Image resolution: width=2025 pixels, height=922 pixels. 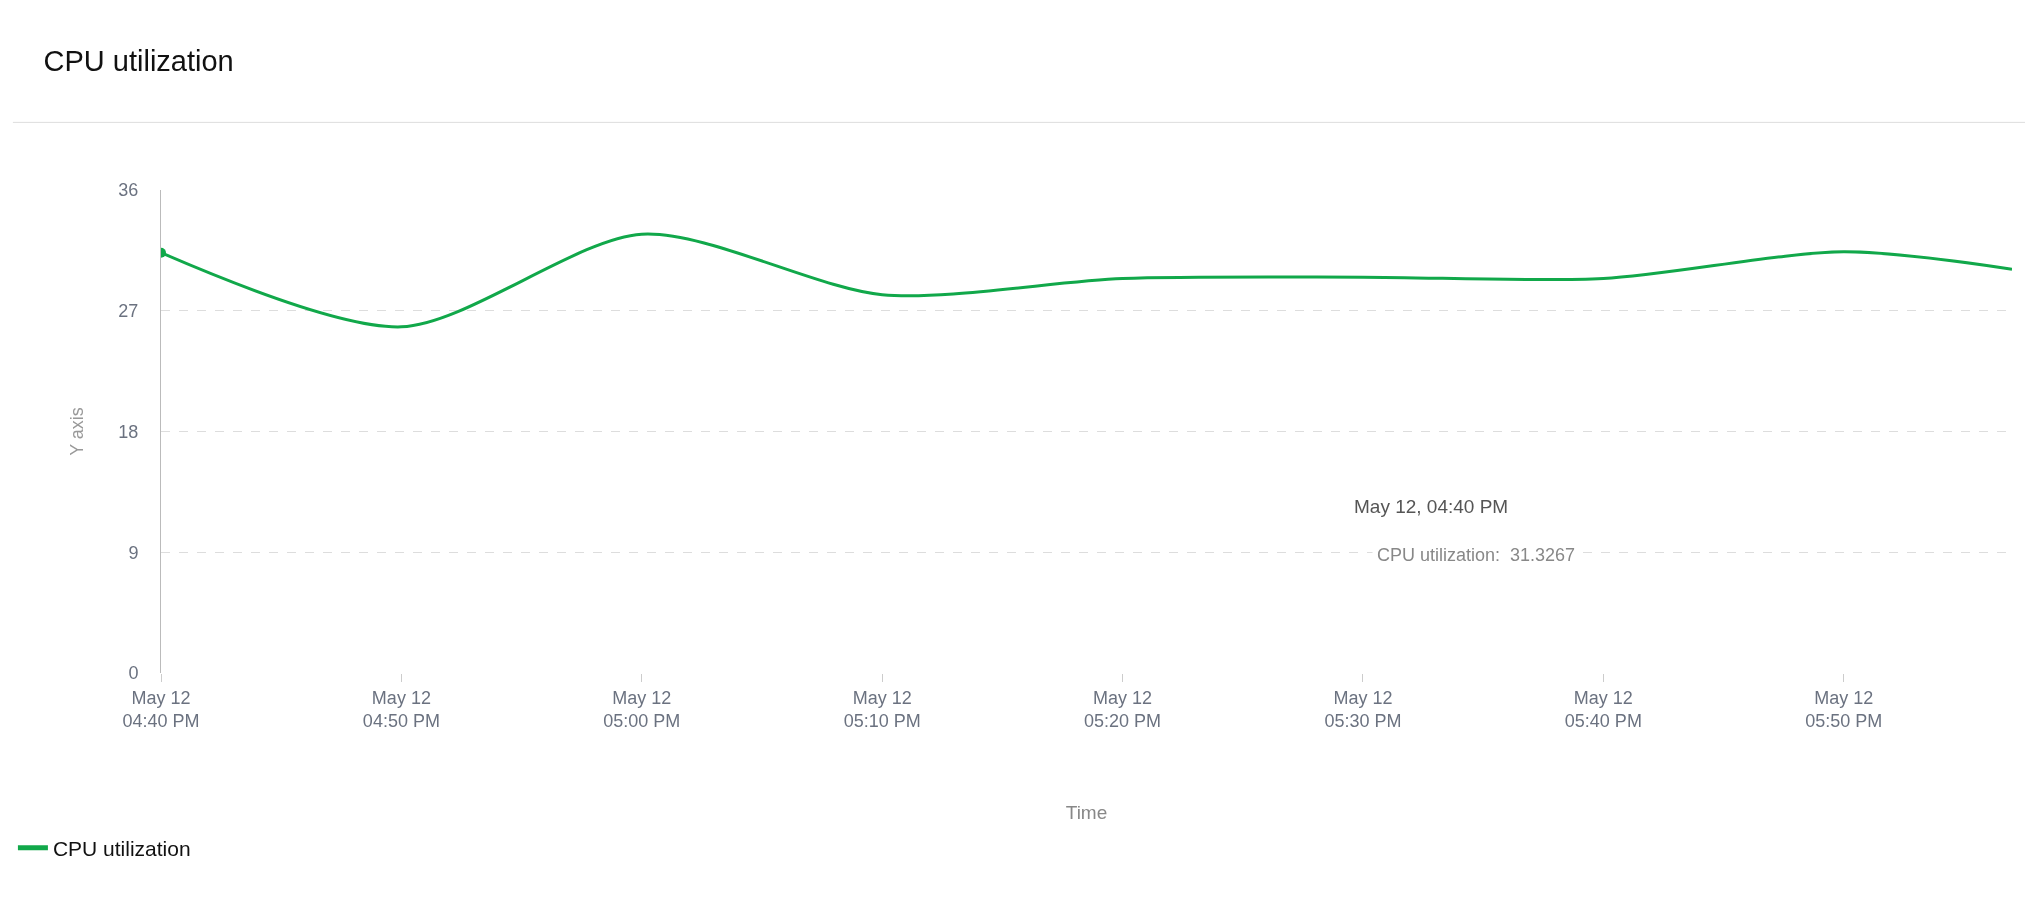 I want to click on y-tick-label: 18, so click(x=128, y=431).